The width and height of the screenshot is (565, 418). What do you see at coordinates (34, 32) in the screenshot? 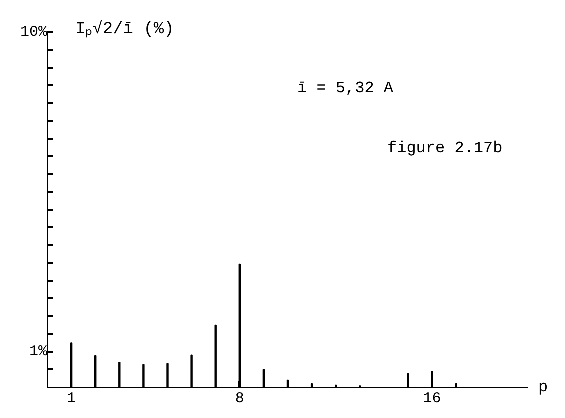
I see `y-tick-label: 10%` at bounding box center [34, 32].